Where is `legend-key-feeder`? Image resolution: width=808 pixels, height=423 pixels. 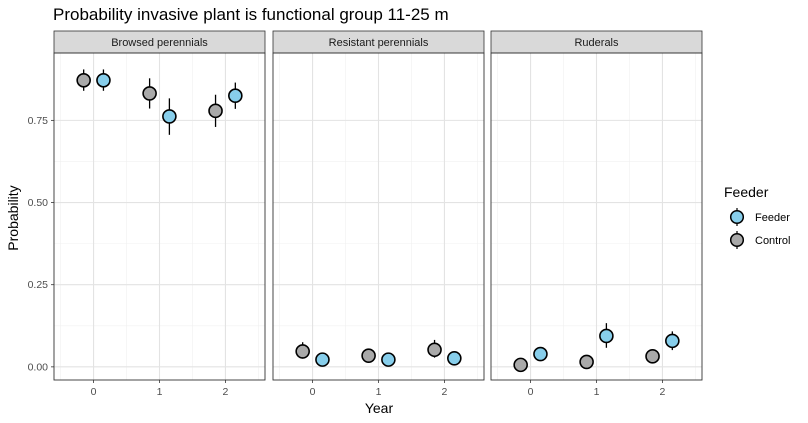
legend-key-feeder is located at coordinates (737, 217).